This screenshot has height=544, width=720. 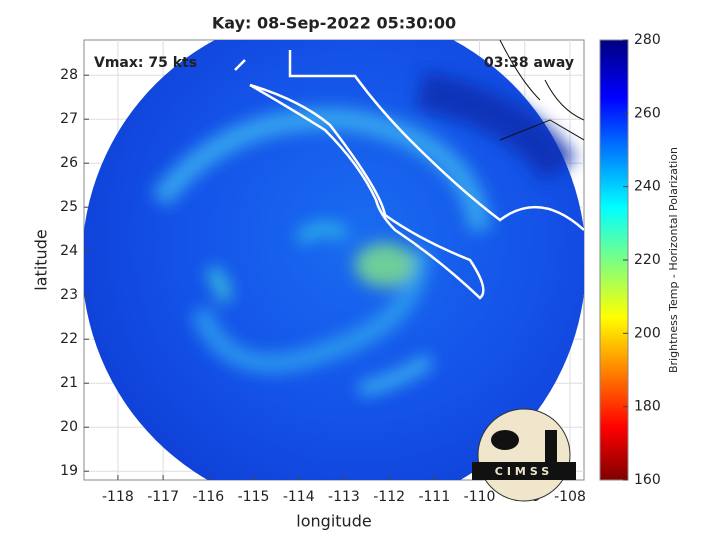 What do you see at coordinates (647, 113) in the screenshot?
I see `colorbar-tick-label: 260` at bounding box center [647, 113].